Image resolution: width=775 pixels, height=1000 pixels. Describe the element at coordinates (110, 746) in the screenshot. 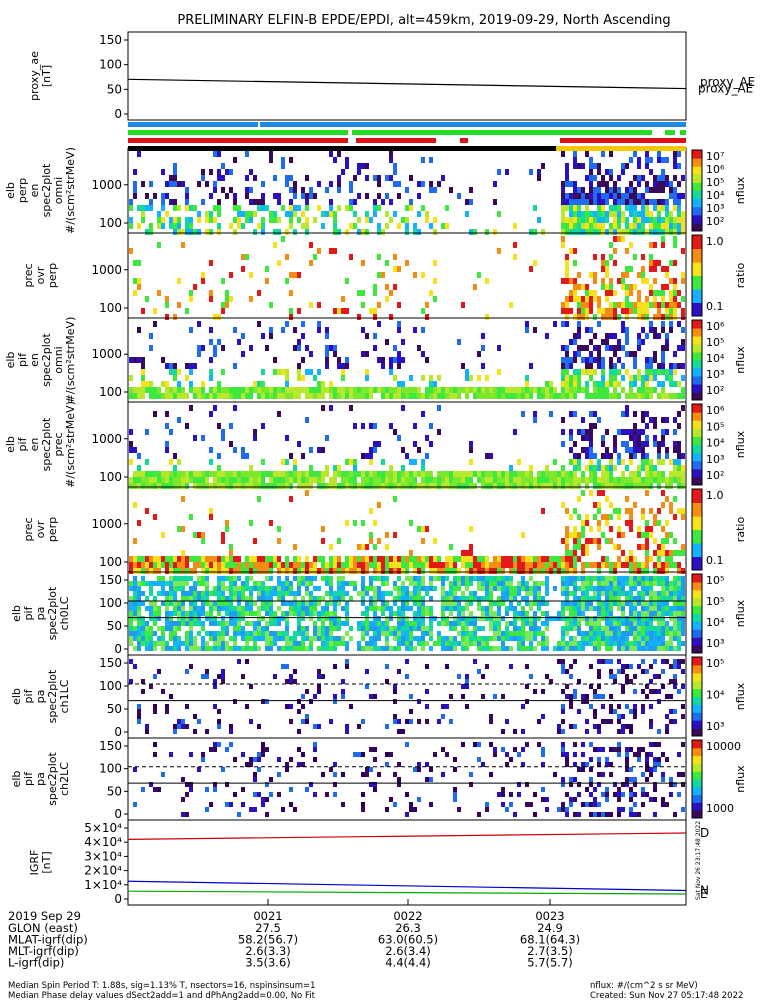

I see `y-tick-label: 150` at that location.